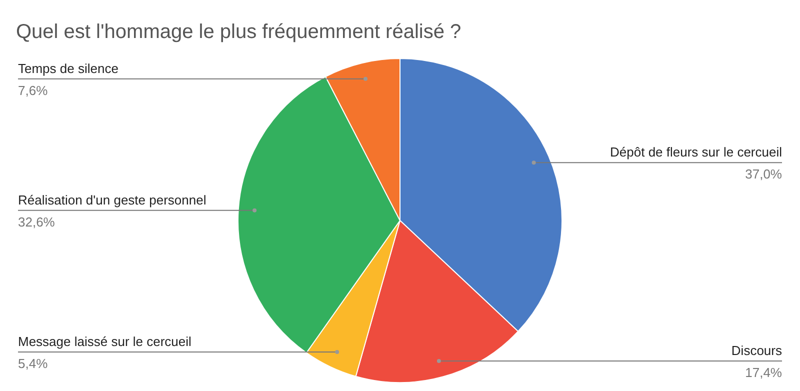 Image resolution: width=800 pixels, height=391 pixels. What do you see at coordinates (33, 90) in the screenshot?
I see `data-label: 7,6%` at bounding box center [33, 90].